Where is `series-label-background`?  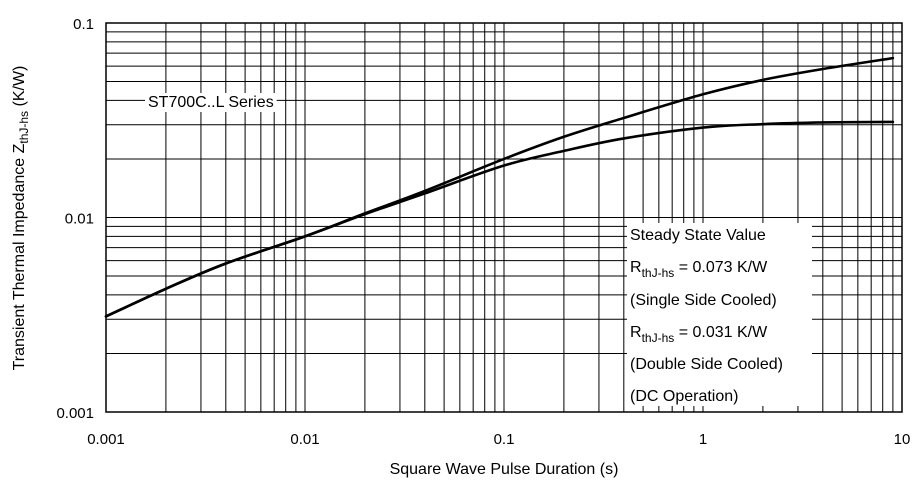 series-label-background is located at coordinates (211, 102).